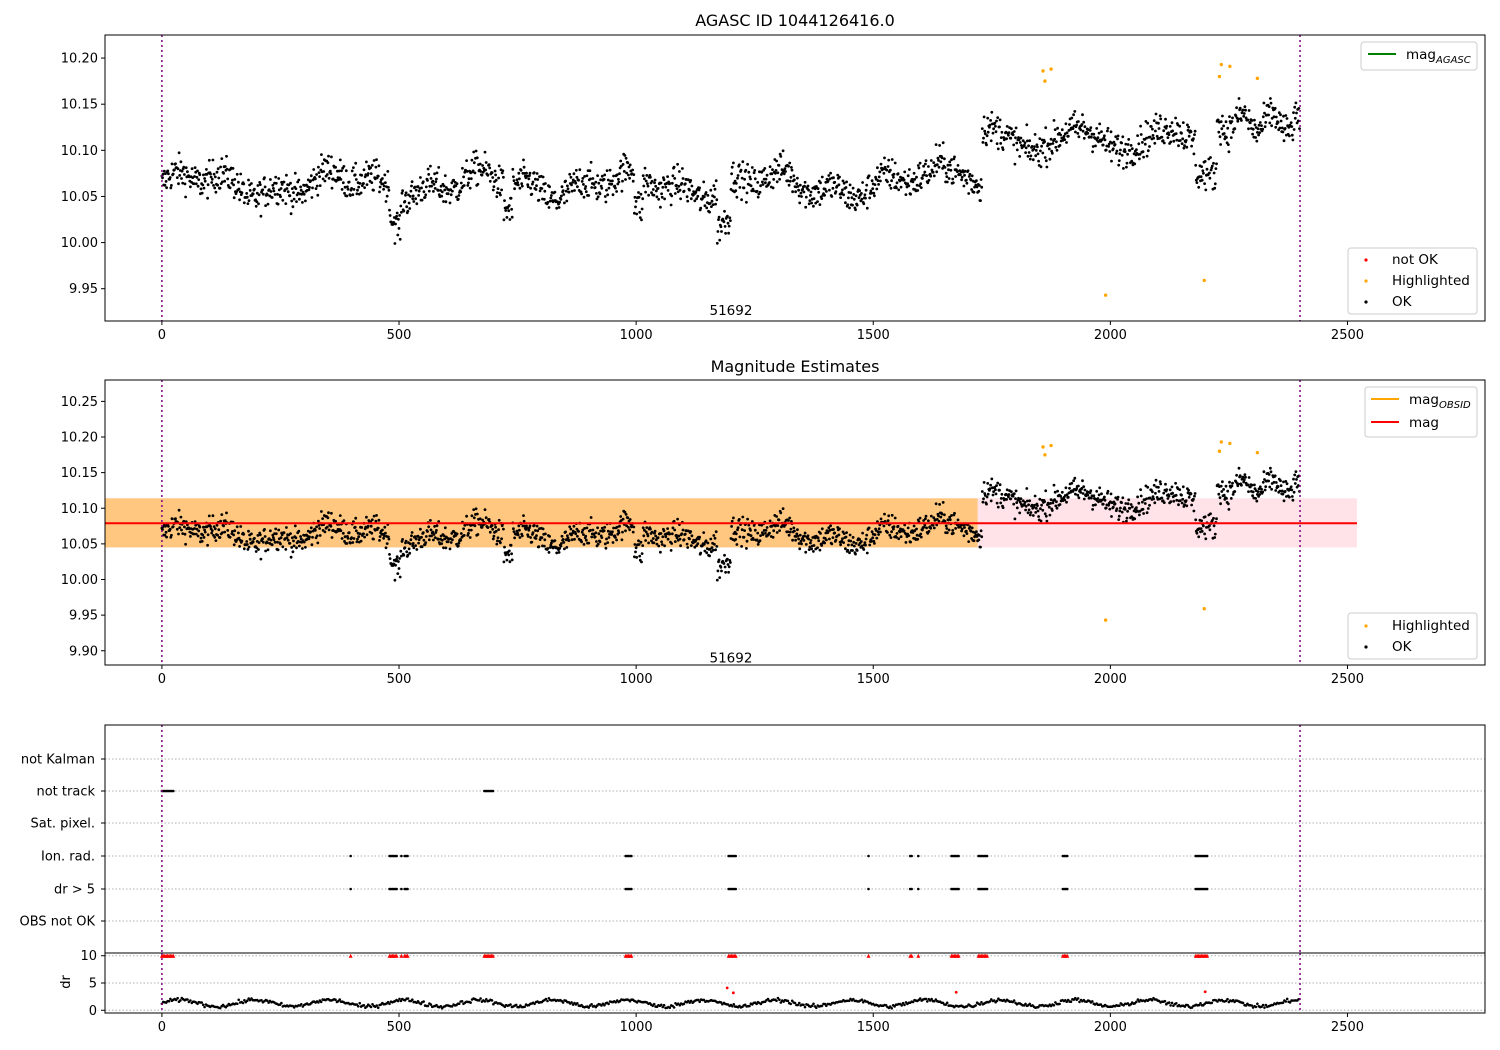 The image size is (1500, 1050). I want to click on flag-point, so click(918, 856).